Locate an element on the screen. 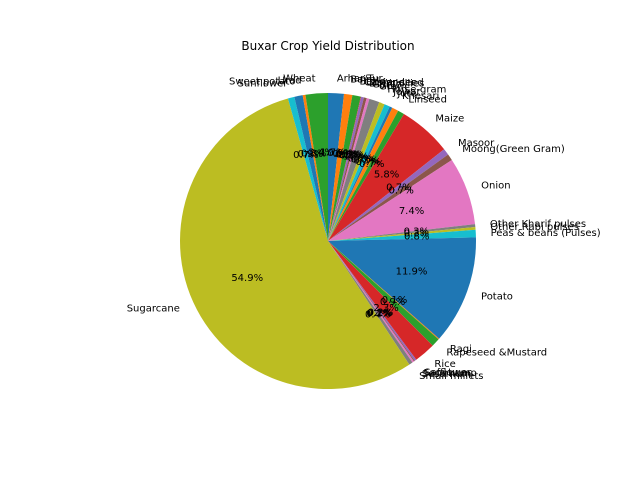 The width and height of the screenshot is (640, 480). slice-percent-gram: 1.1% is located at coordinates (355, 157).